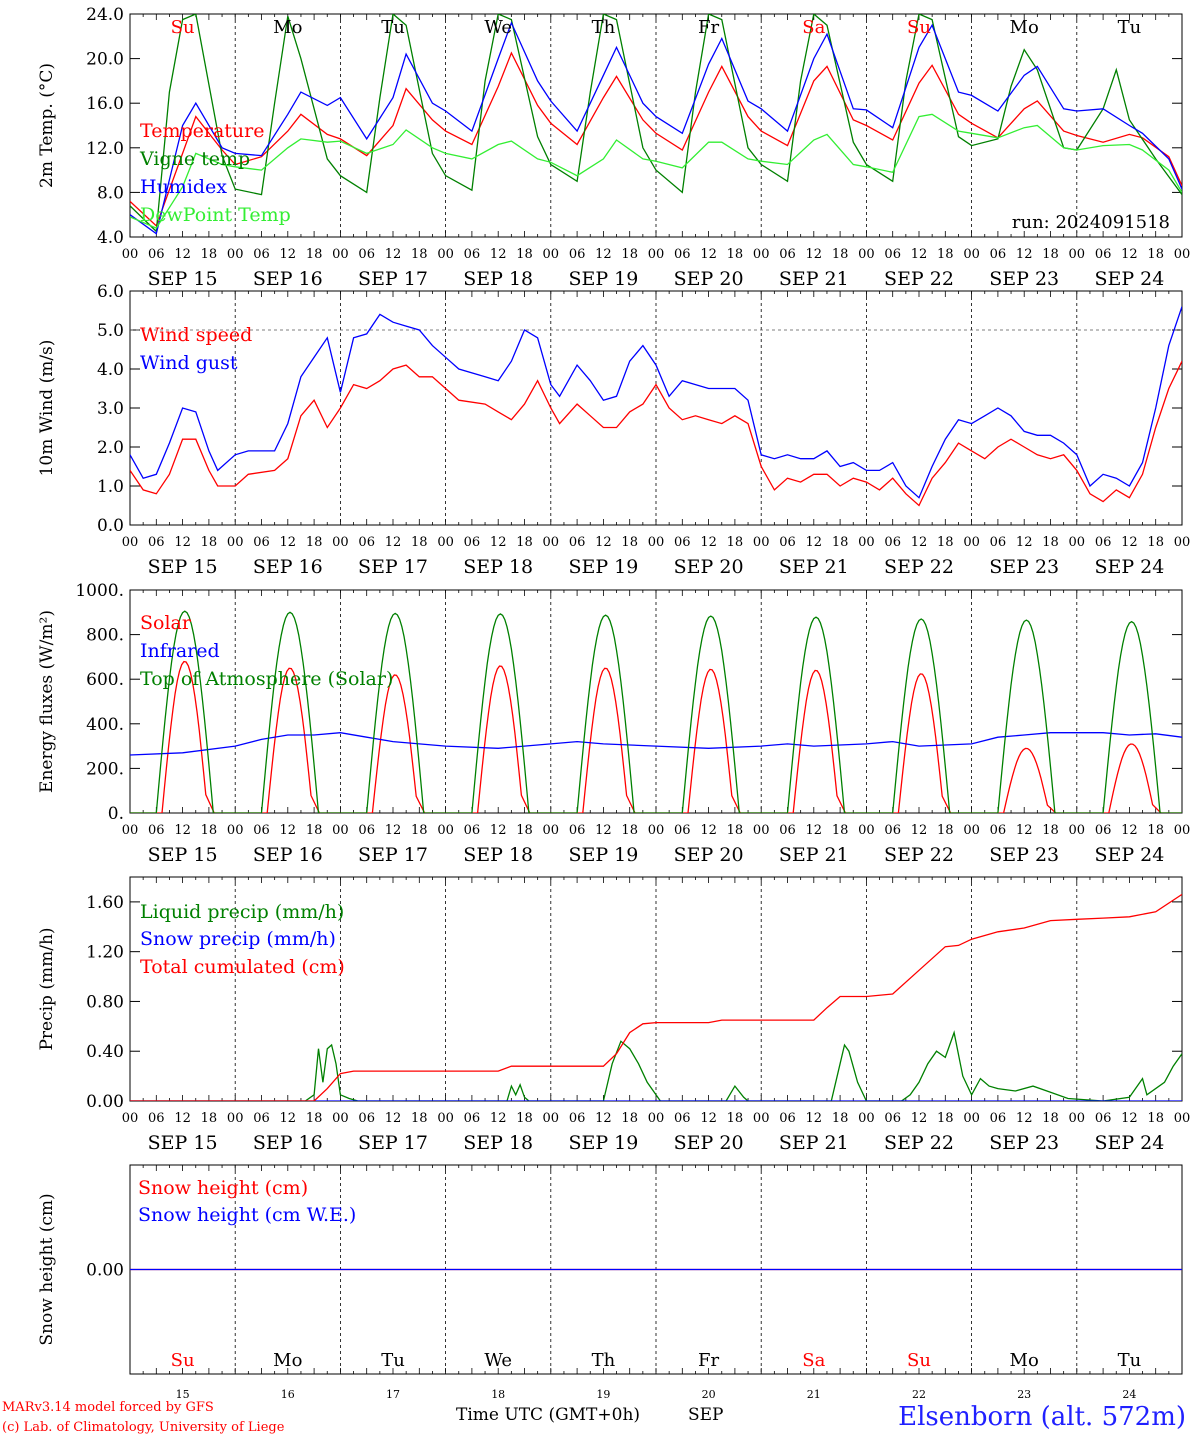  Describe the element at coordinates (1024, 279) in the screenshot. I see `day-label: SEP 23` at that location.